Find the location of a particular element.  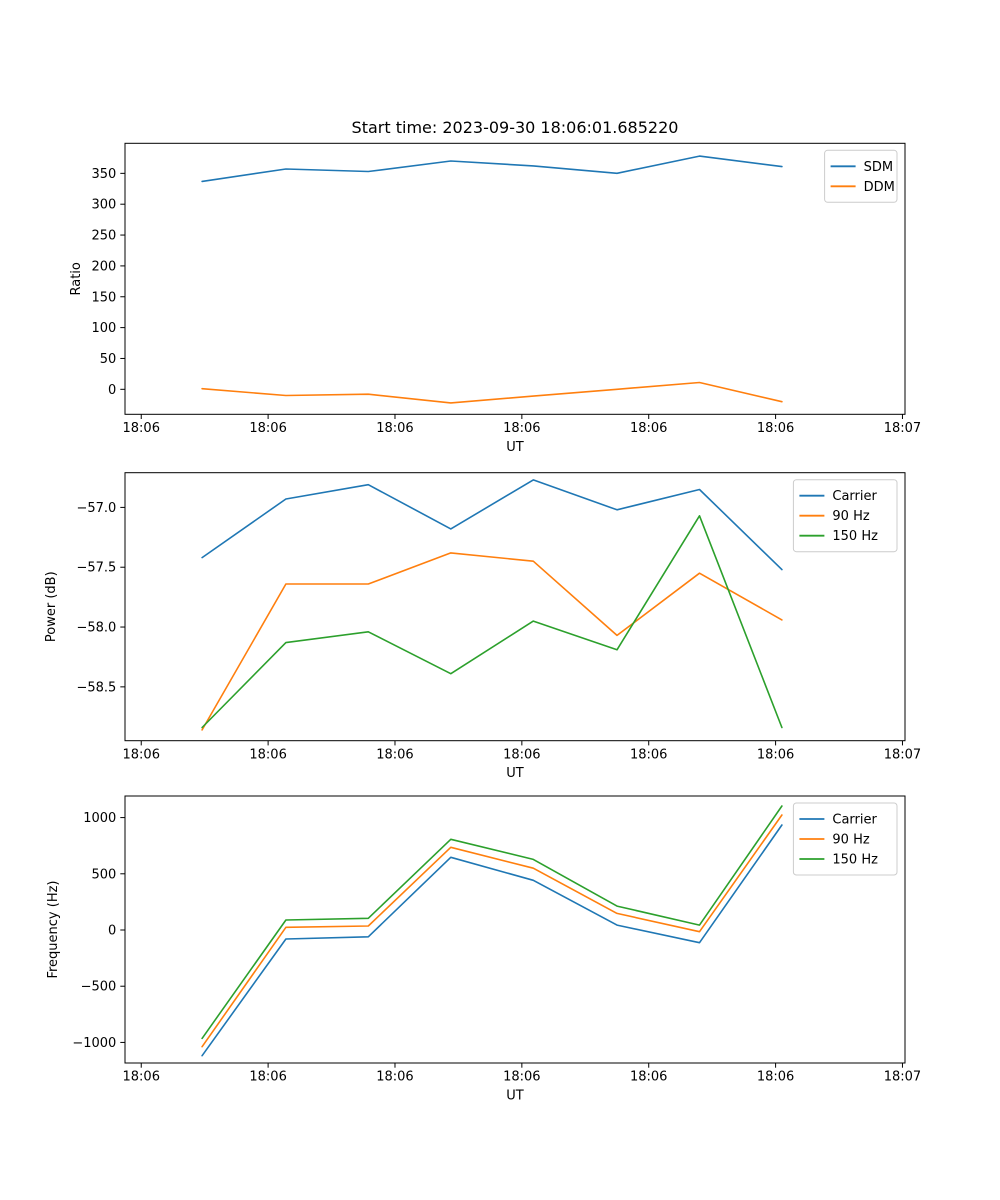

chart-2-y-axis: −57.0 −57.5 −58.0 −58.5 Power (dB) is located at coordinates (84, 598).